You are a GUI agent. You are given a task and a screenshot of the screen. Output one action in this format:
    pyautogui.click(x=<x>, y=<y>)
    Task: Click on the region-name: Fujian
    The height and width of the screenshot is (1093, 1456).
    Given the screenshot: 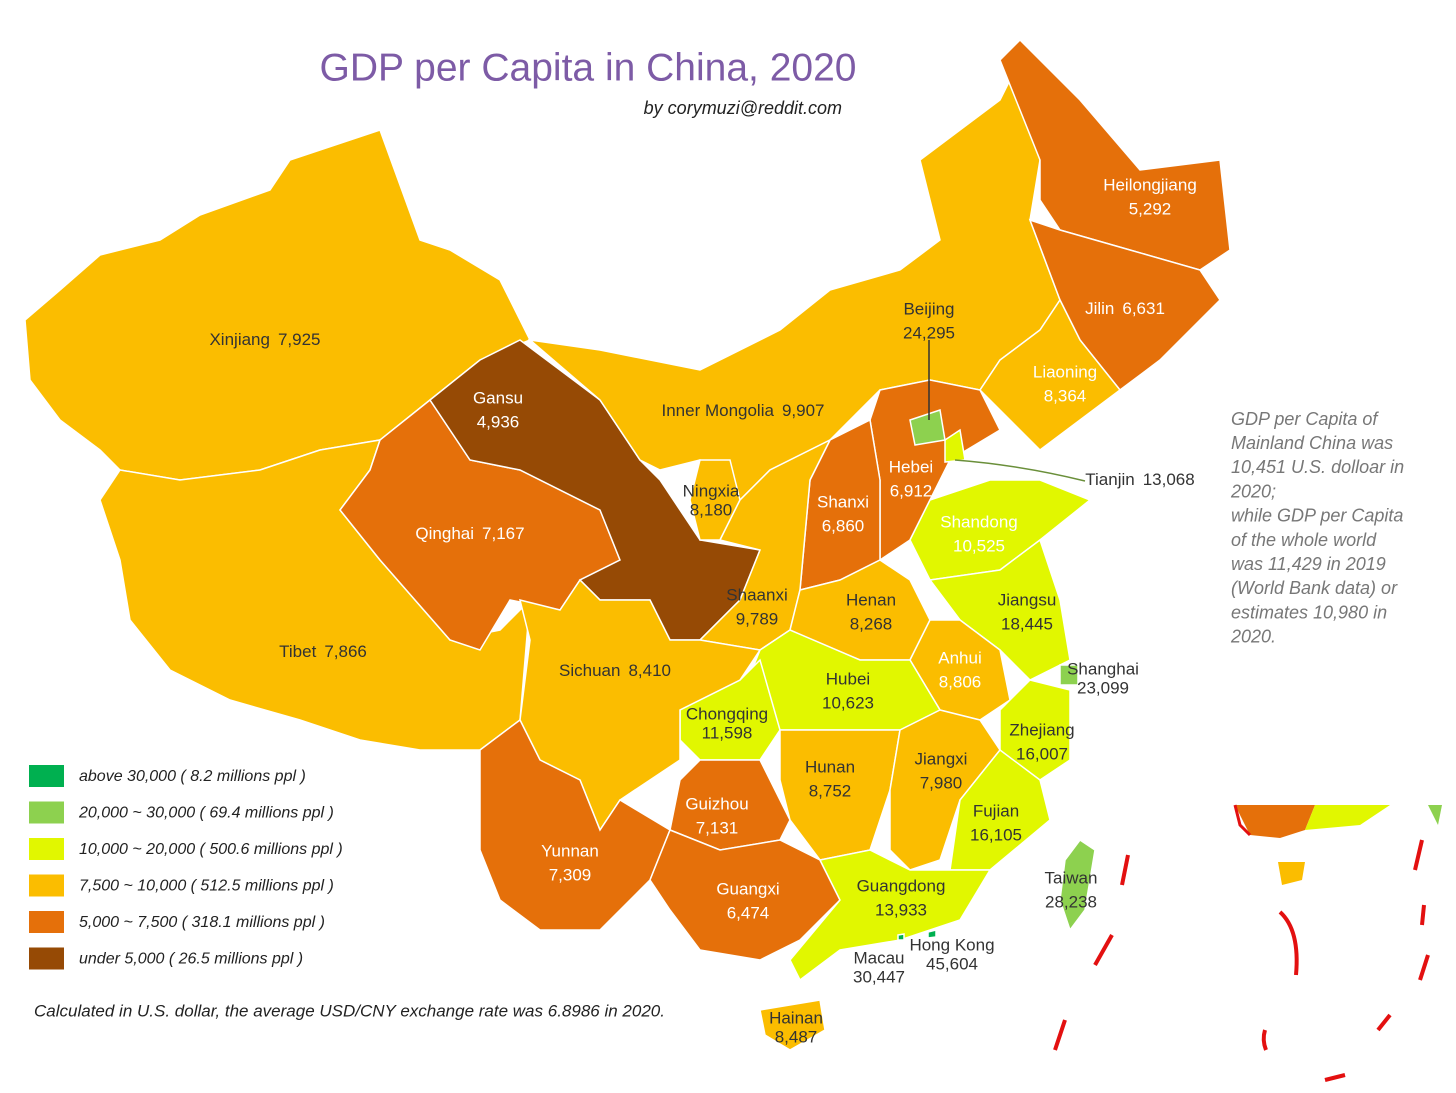 What is the action you would take?
    pyautogui.click(x=996, y=810)
    